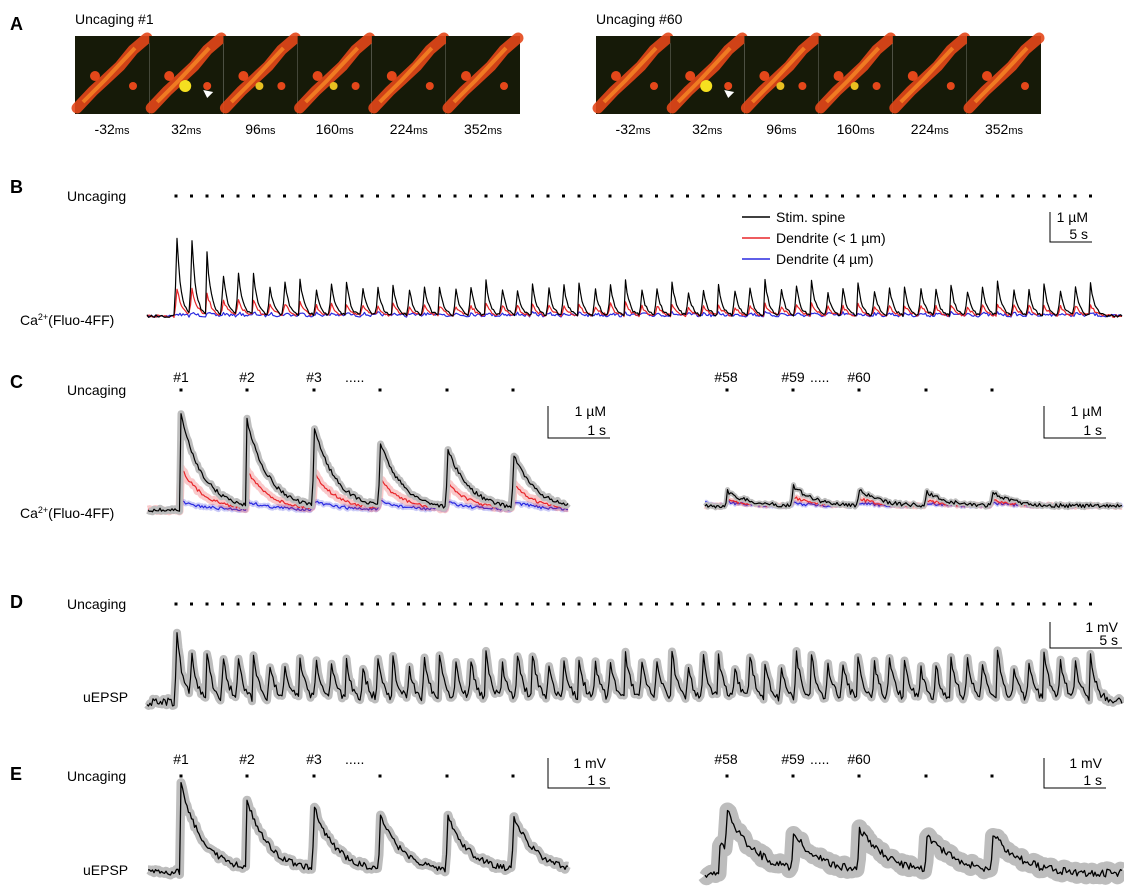 Image resolution: width=1124 pixels, height=886 pixels. What do you see at coordinates (634, 302) in the screenshot?
I see `trace-dendrite-near` at bounding box center [634, 302].